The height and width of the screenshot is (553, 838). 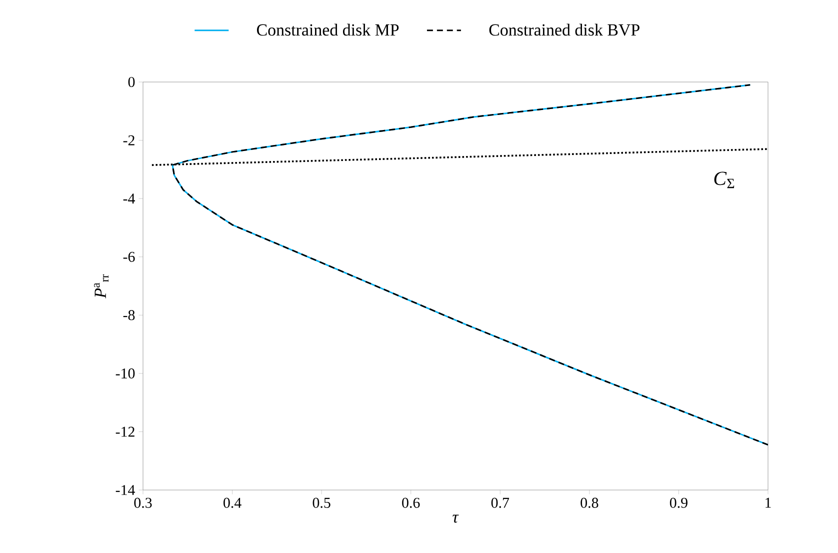 I want to click on y-tick-label: -8, so click(x=129, y=315).